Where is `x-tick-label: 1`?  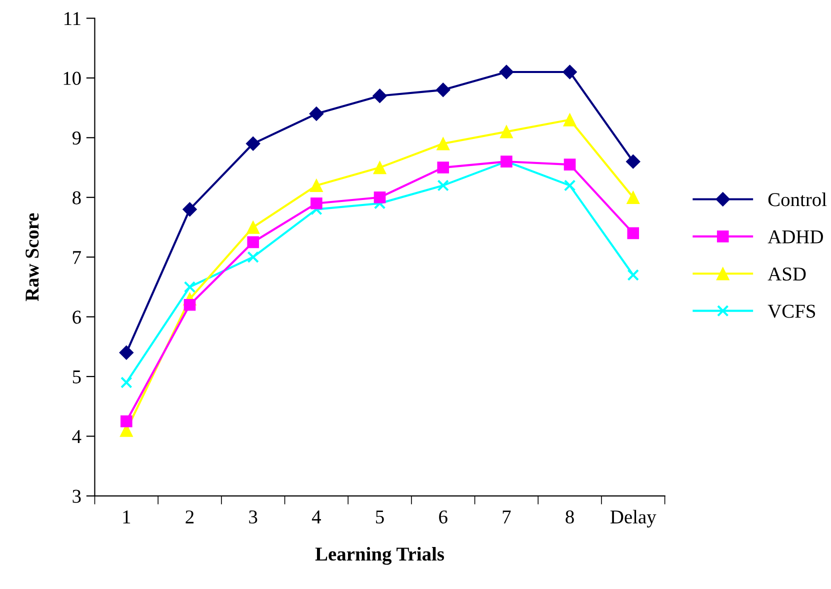
x-tick-label: 1 is located at coordinates (126, 517).